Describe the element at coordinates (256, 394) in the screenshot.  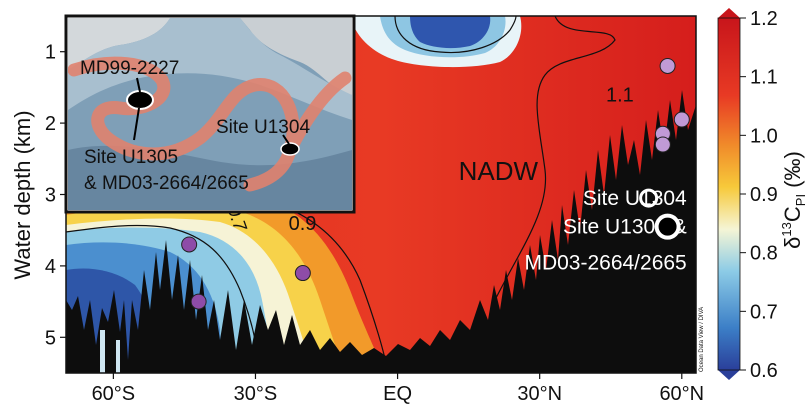
I see `x-tick-label: 30°S` at that location.